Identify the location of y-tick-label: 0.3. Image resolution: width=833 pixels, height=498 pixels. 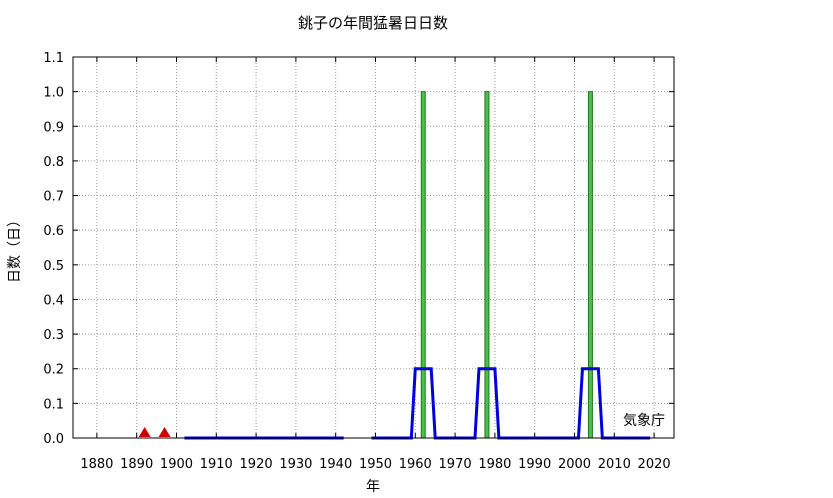
(53, 335).